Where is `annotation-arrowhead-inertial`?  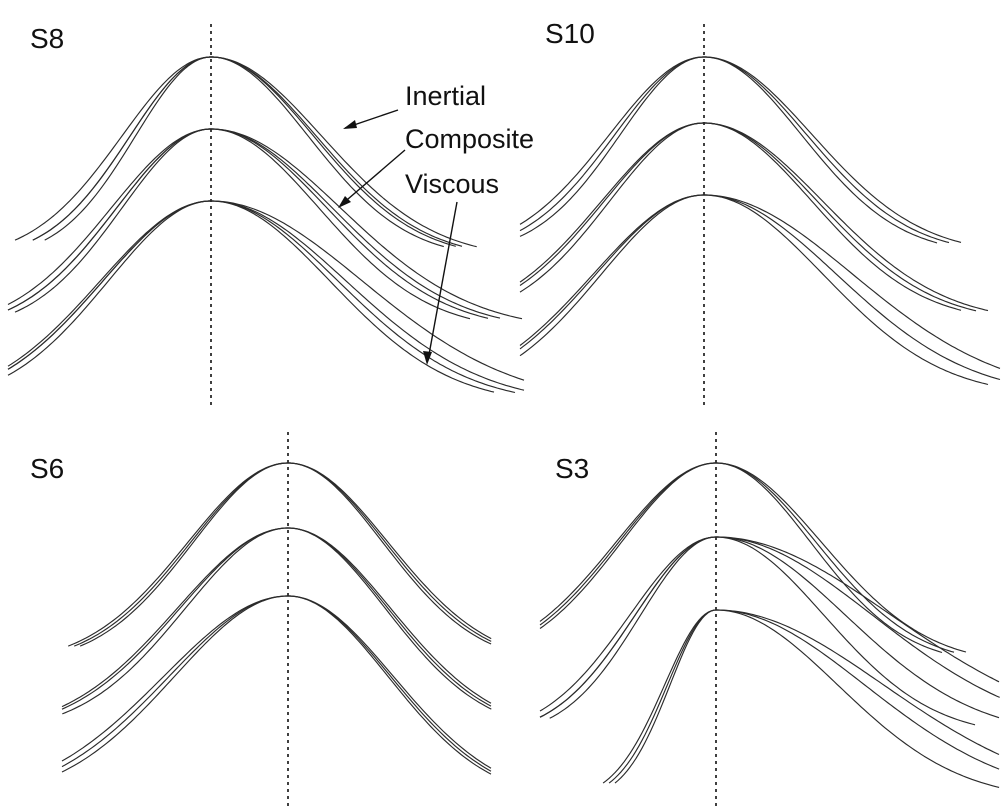
annotation-arrowhead-inertial is located at coordinates (350, 124).